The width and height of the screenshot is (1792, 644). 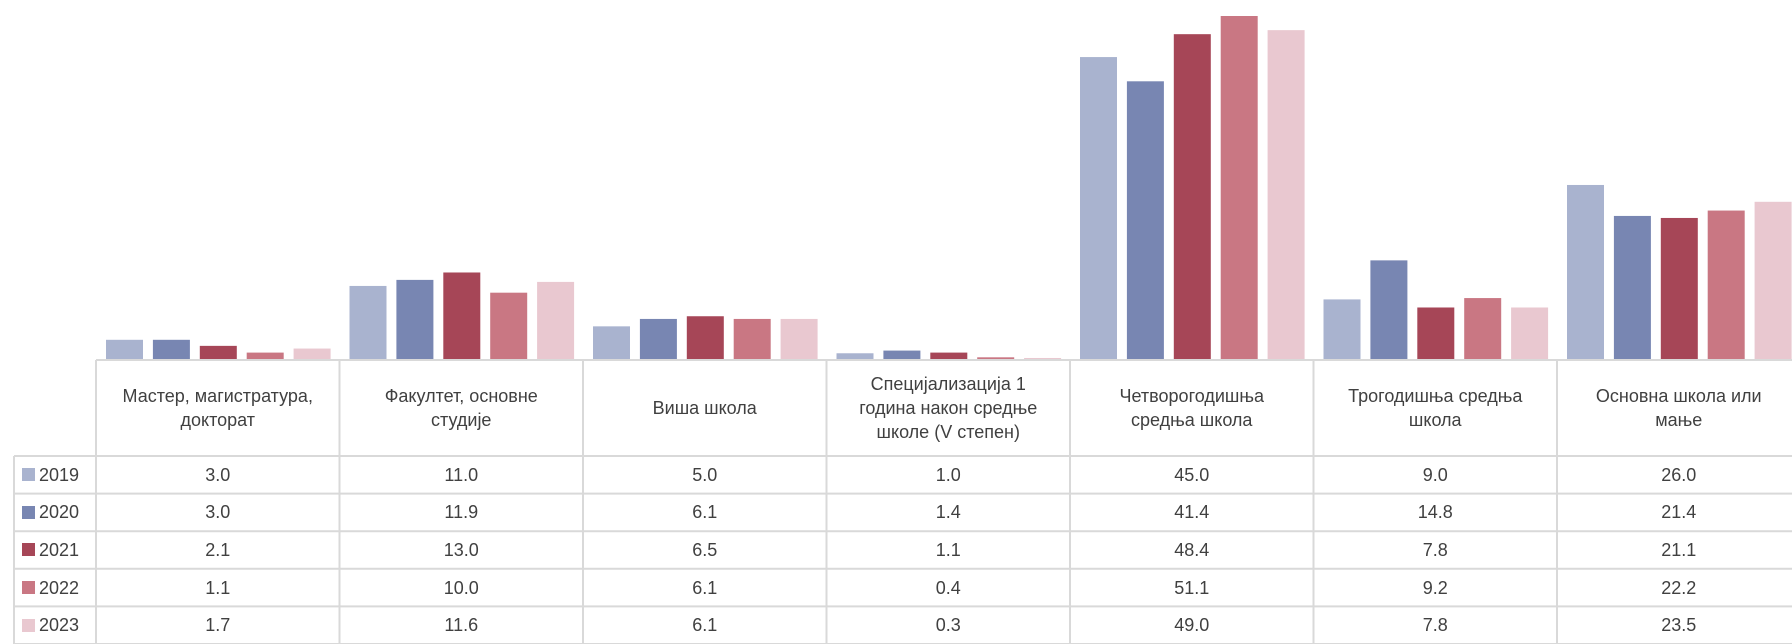 I want to click on table-value: 9.2, so click(x=1435, y=587).